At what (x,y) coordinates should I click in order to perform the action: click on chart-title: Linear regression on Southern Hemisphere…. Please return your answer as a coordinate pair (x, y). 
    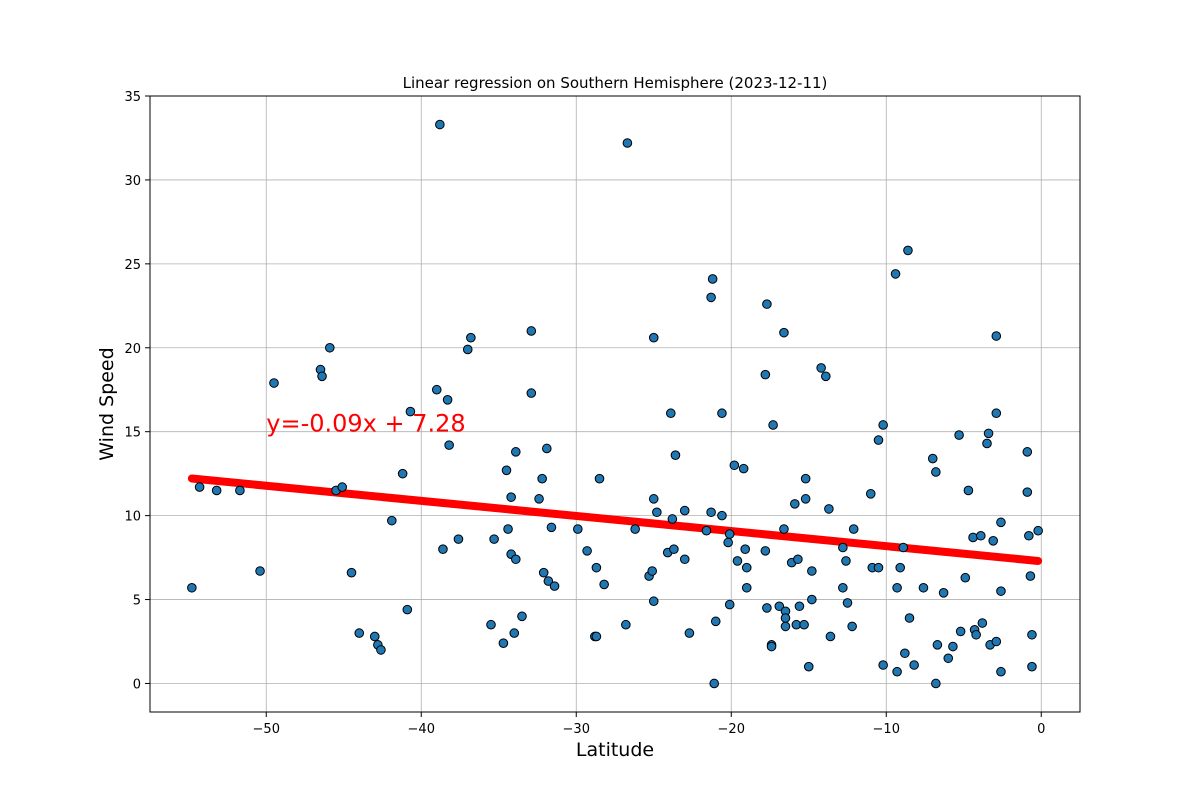
    Looking at the image, I should click on (615, 83).